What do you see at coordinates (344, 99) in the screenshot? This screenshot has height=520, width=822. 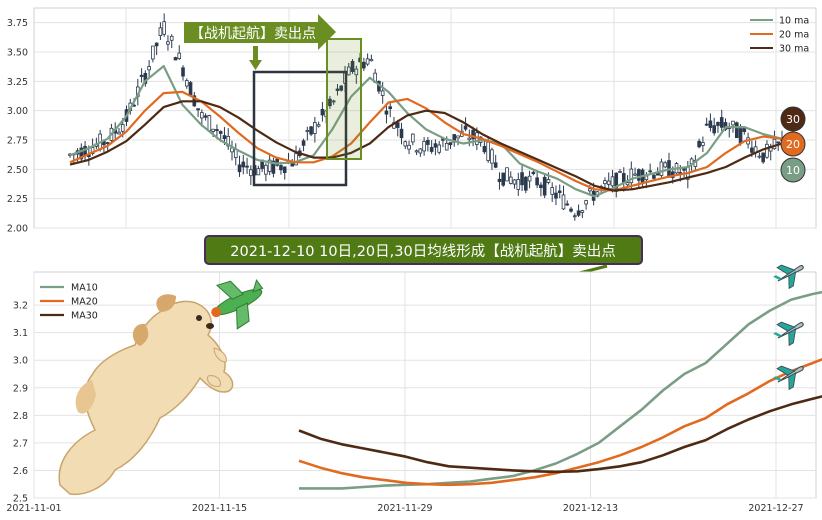 I see `highlight-box-green` at bounding box center [344, 99].